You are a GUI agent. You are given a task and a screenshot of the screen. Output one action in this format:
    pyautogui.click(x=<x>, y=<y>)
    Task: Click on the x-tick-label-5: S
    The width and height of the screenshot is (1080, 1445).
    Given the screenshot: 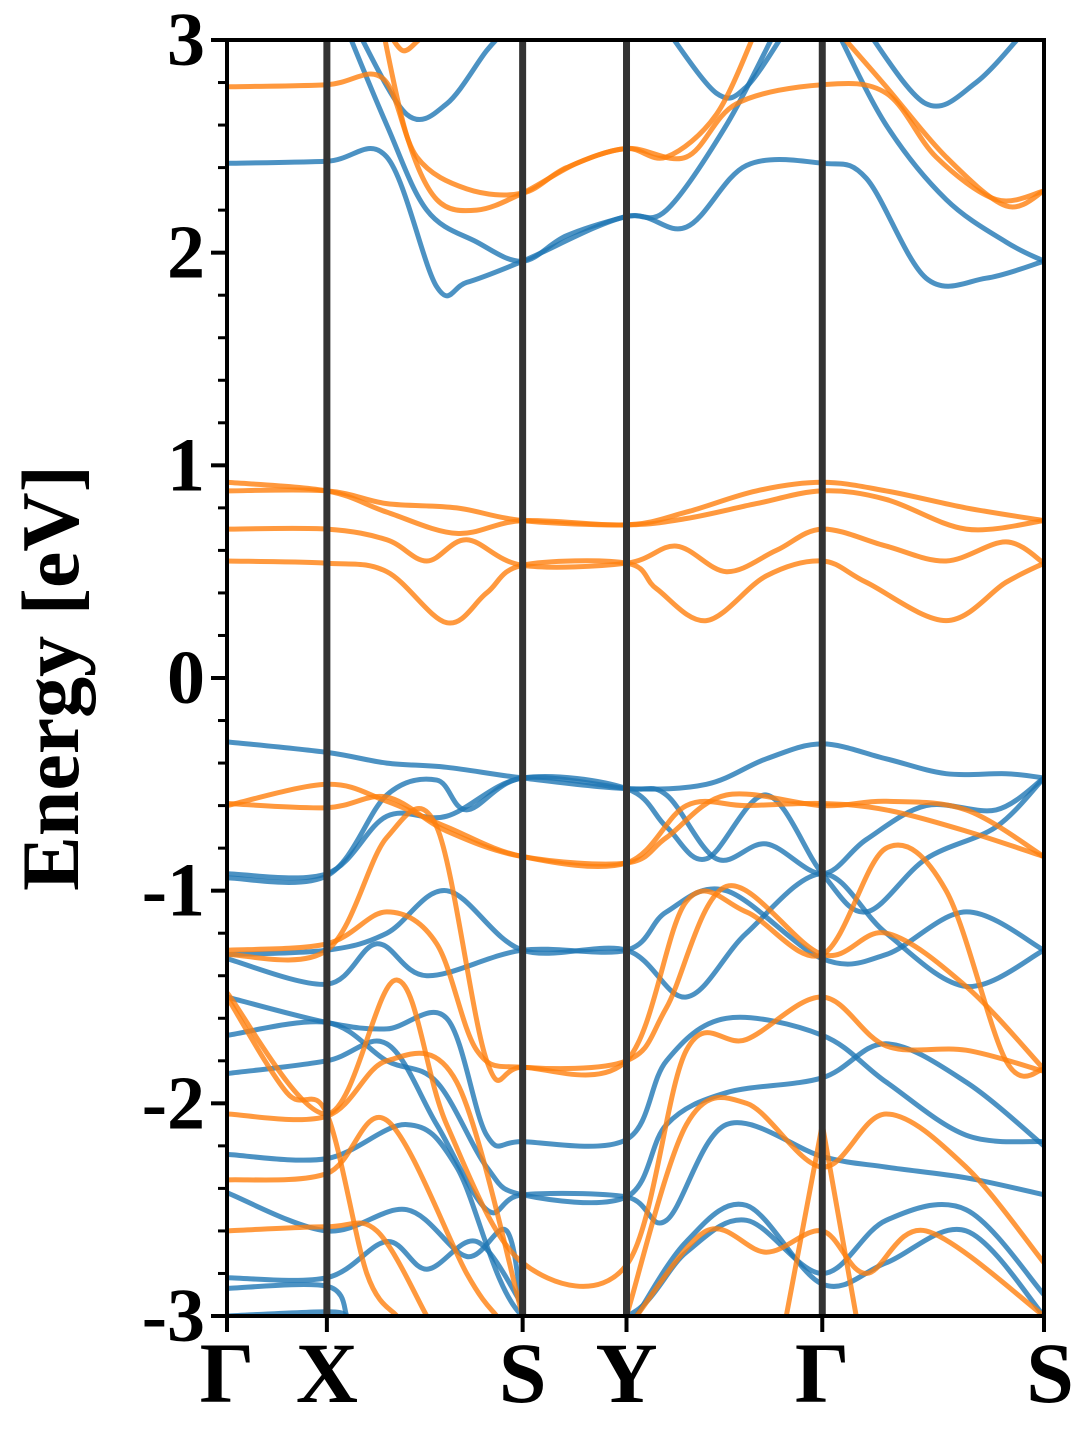 What is the action you would take?
    pyautogui.click(x=1050, y=1373)
    